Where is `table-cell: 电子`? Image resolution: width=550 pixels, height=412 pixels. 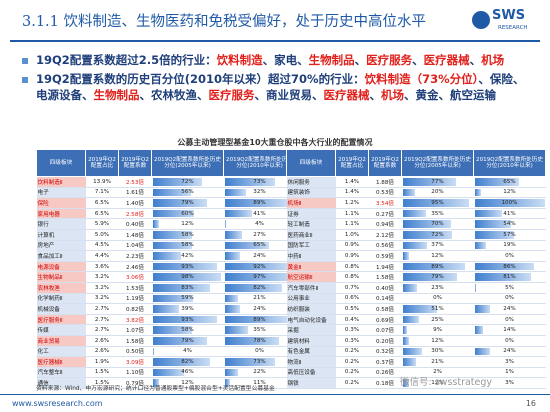
table-cell: 电子 is located at coordinates (61, 193).